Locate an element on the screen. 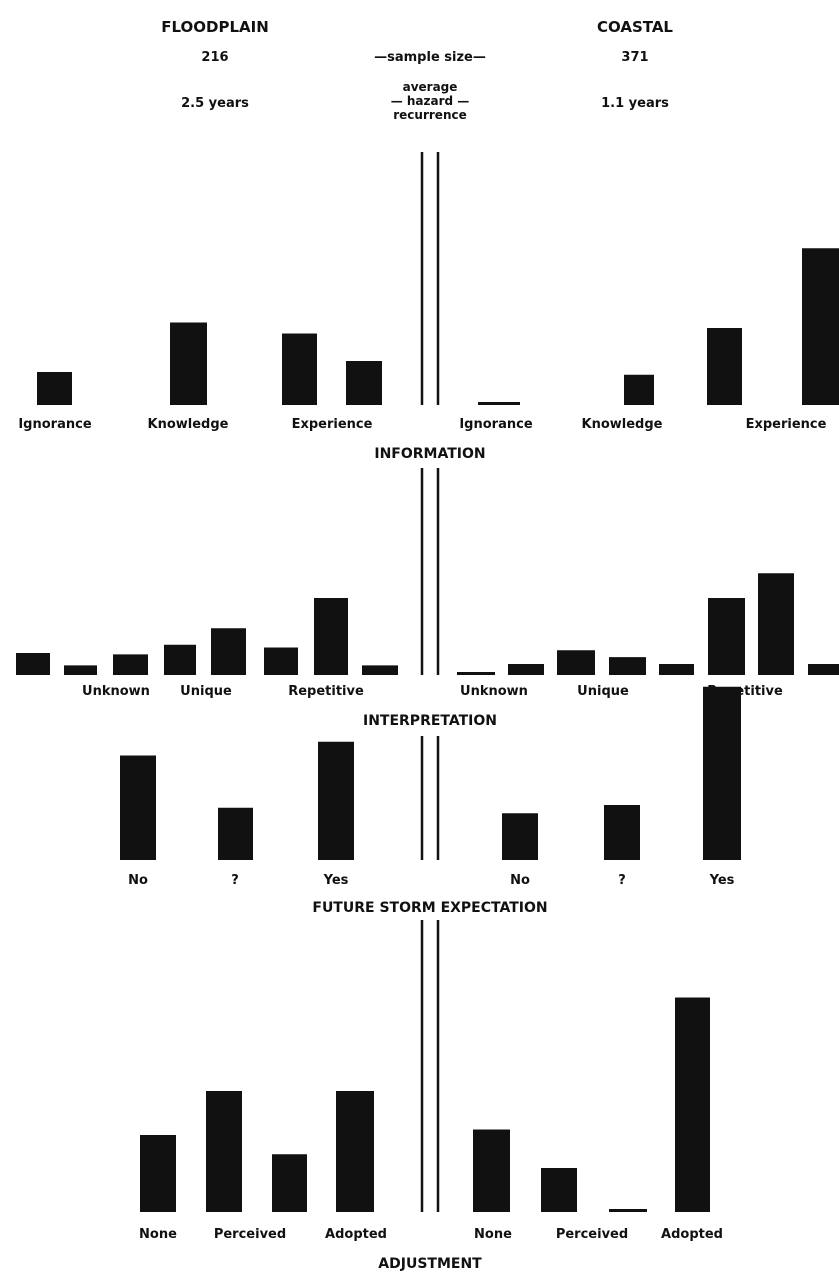 The height and width of the screenshot is (1272, 839). adjustment-floodplain-label-none: None is located at coordinates (158, 1234).